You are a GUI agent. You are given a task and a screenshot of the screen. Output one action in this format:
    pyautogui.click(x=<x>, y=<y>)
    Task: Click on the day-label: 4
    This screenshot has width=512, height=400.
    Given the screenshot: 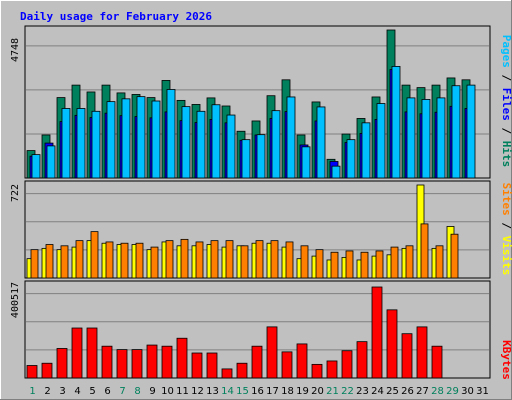 What is the action you would take?
    pyautogui.click(x=77, y=391)
    